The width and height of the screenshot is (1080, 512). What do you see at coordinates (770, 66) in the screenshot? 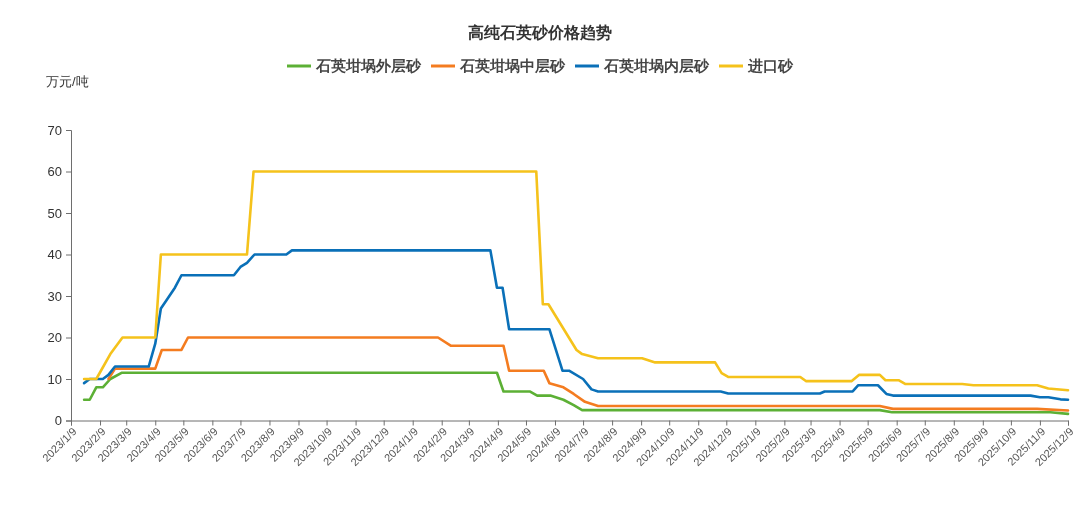
I see `legend-label: 进口砂` at bounding box center [770, 66].